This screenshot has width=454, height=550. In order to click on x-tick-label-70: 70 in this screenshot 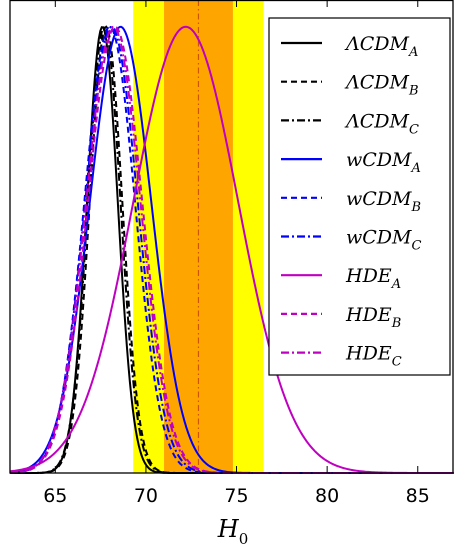, I will do `click(146, 496)`.